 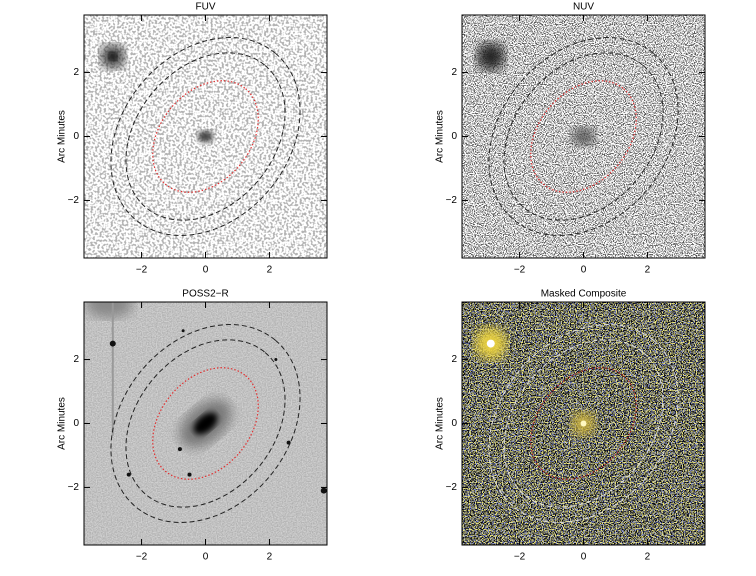 I want to click on panel-title: NUV, so click(x=583, y=7).